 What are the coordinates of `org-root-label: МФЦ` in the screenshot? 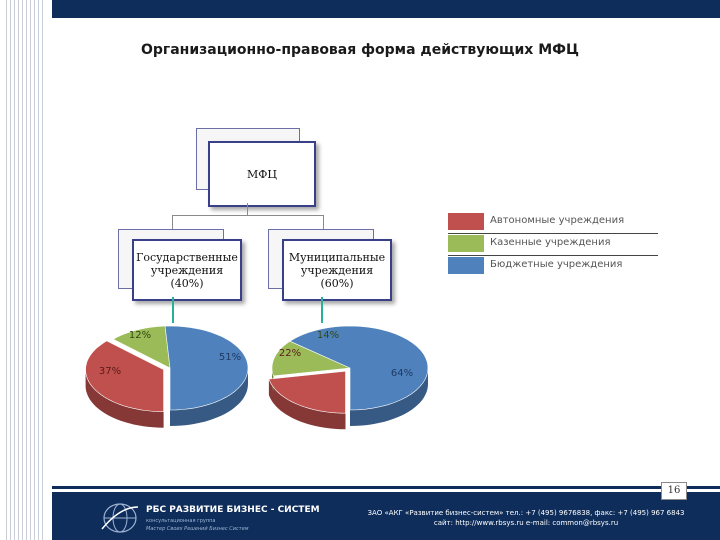 It's located at (262, 174).